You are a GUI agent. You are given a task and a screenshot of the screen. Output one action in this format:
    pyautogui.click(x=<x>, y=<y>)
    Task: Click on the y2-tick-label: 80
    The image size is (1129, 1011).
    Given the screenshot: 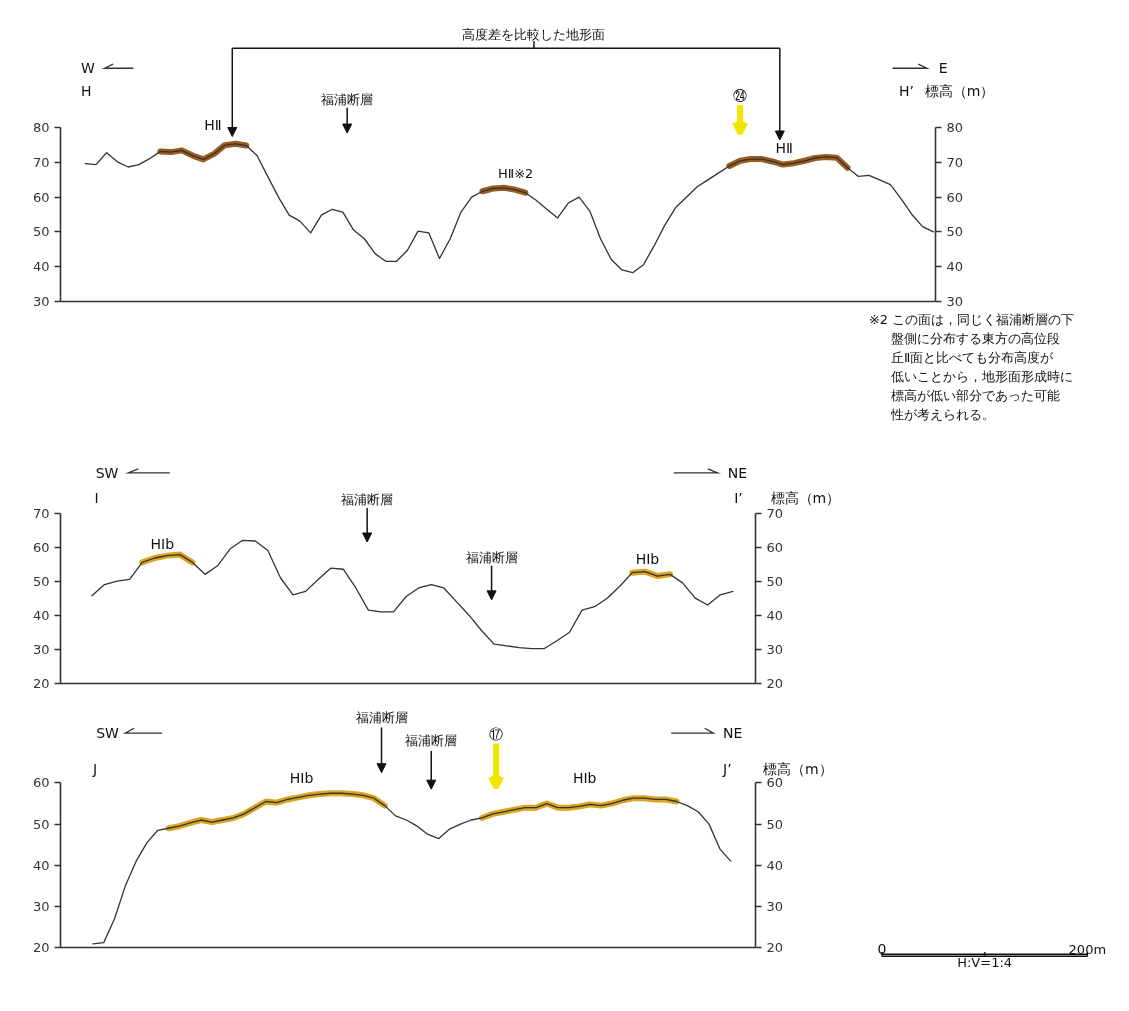 What is the action you would take?
    pyautogui.click(x=955, y=128)
    